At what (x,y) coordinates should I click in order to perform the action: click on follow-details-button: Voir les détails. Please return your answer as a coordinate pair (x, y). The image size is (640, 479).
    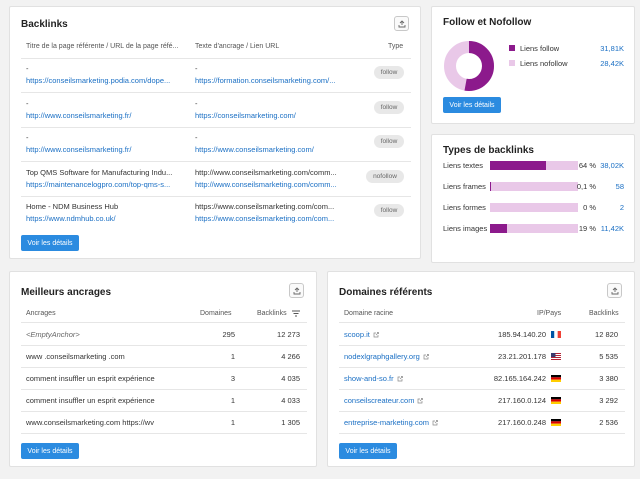
    Looking at the image, I should click on (472, 105).